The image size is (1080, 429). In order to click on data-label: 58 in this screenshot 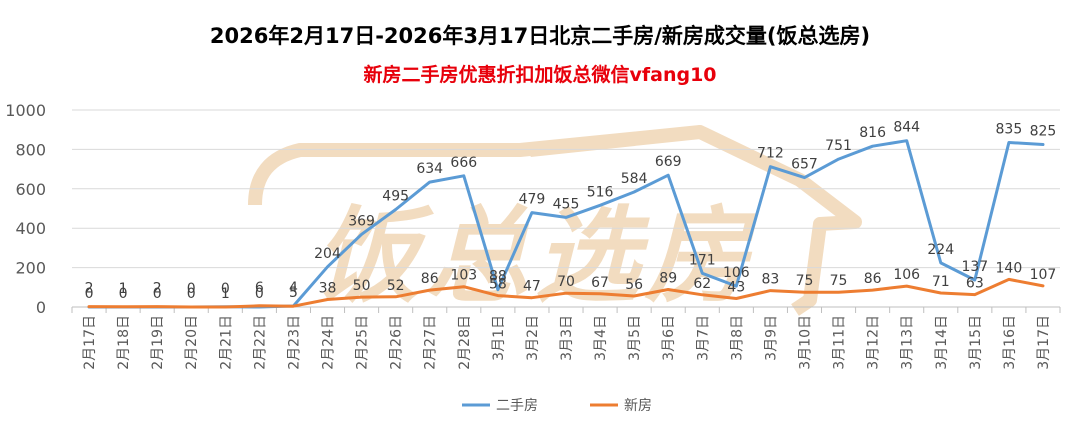, I will do `click(498, 285)`.